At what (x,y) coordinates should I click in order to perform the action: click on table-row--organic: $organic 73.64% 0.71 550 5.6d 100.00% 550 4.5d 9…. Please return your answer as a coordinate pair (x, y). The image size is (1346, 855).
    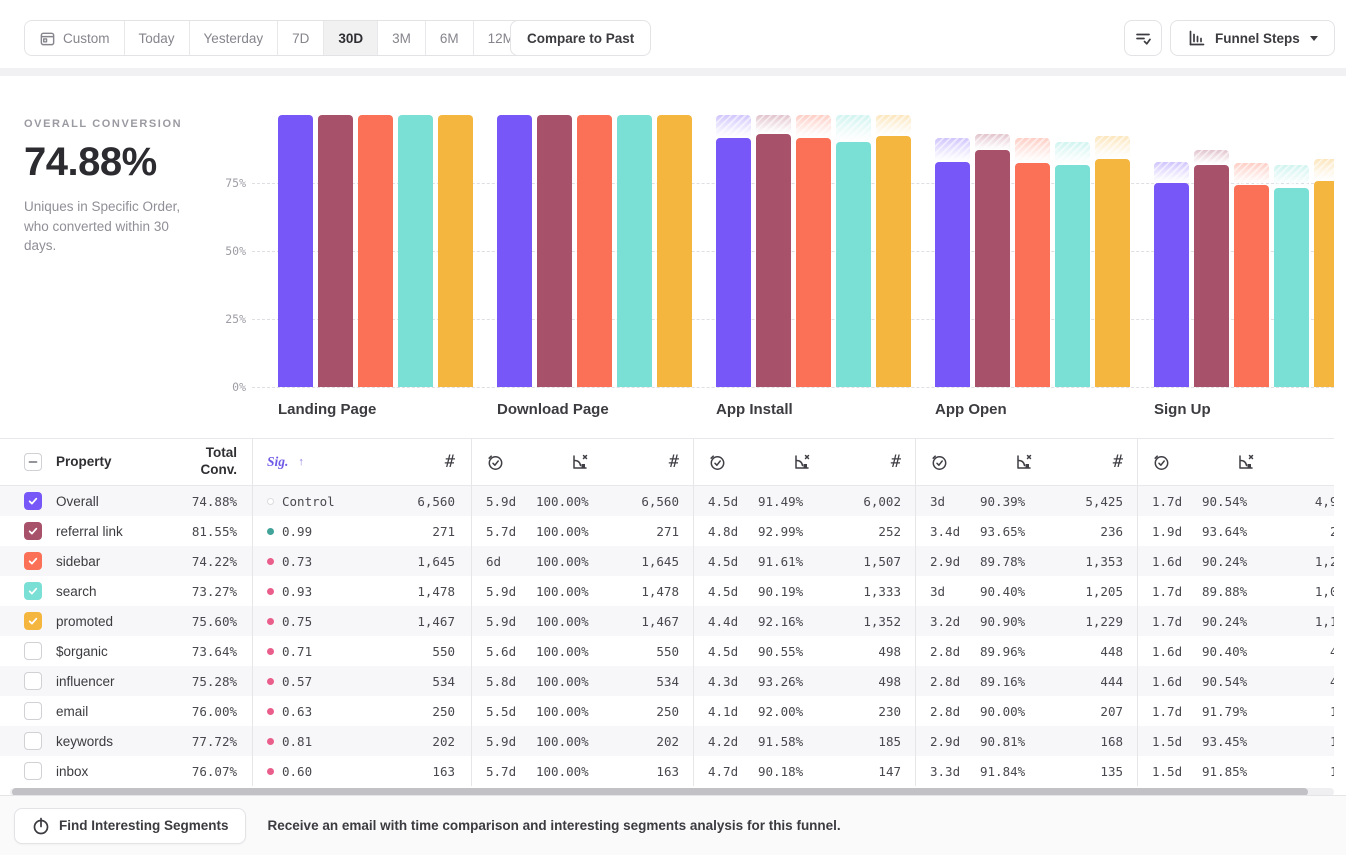
    Looking at the image, I should click on (667, 651).